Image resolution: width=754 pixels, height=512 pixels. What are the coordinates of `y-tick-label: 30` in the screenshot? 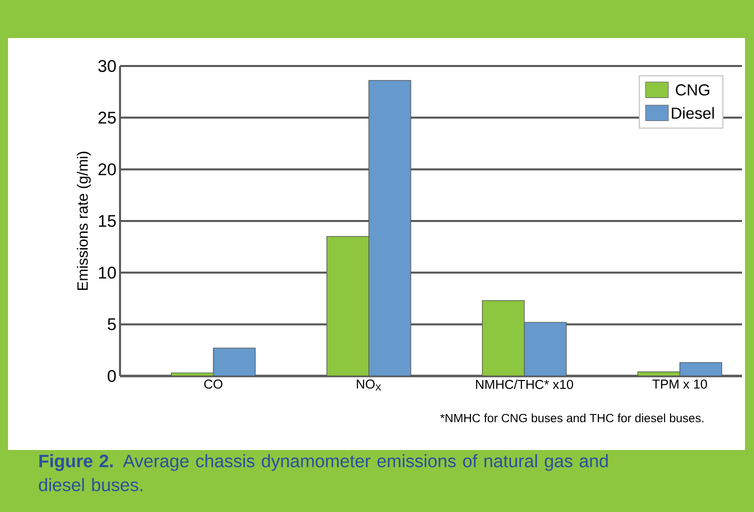 It's located at (107, 66).